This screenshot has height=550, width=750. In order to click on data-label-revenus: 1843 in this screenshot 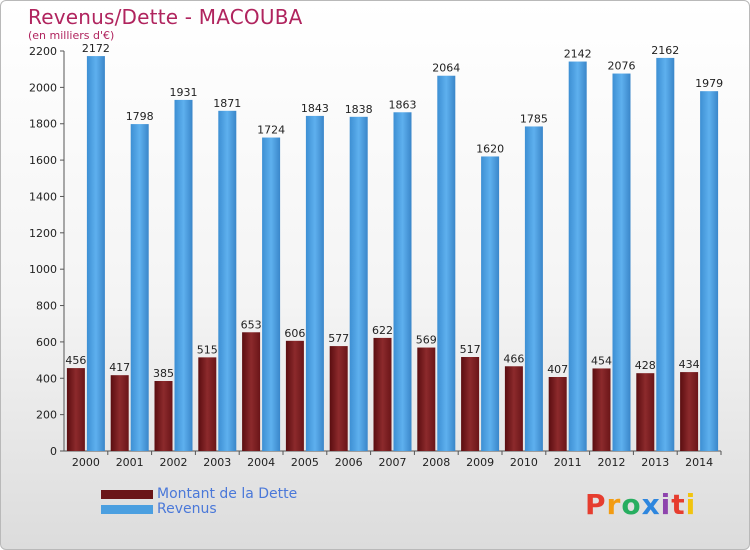, I will do `click(315, 108)`.